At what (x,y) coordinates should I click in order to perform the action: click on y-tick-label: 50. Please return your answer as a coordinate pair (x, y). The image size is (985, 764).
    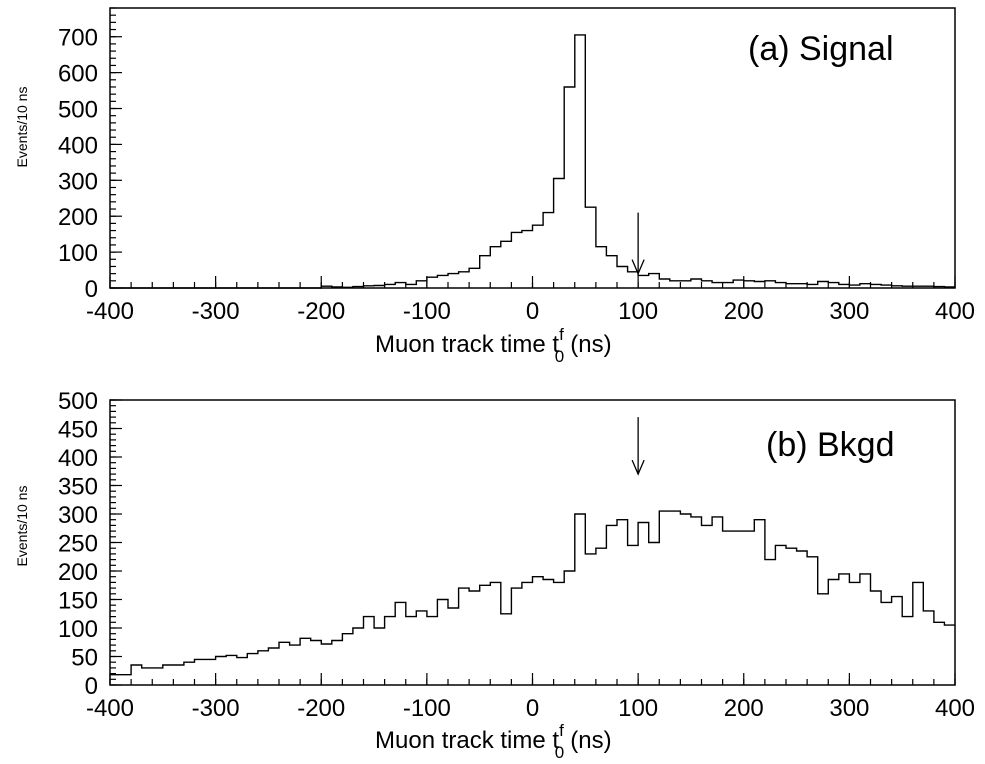
    Looking at the image, I should click on (84, 658).